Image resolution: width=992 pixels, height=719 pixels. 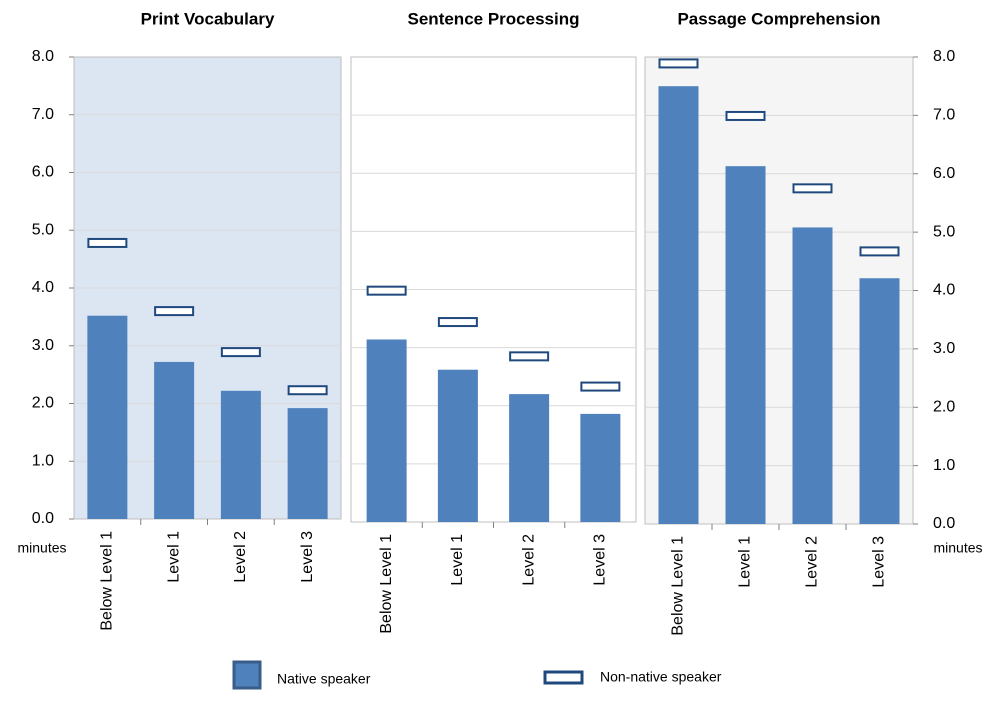 What do you see at coordinates (661, 677) in the screenshot?
I see `legend-label: Non-native speaker` at bounding box center [661, 677].